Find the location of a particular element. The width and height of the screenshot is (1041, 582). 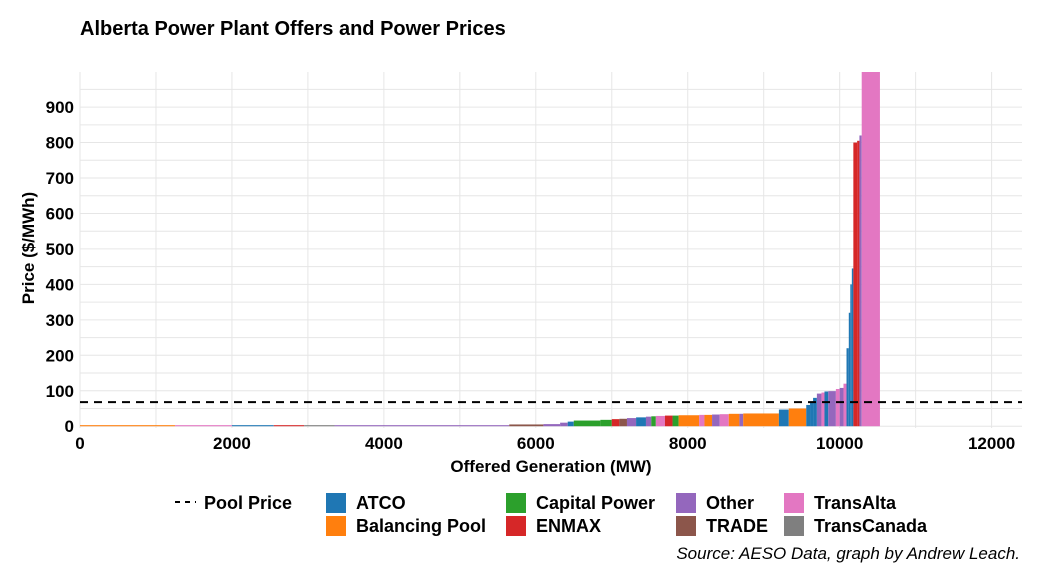

x-tick-label: 0 is located at coordinates (79, 443).